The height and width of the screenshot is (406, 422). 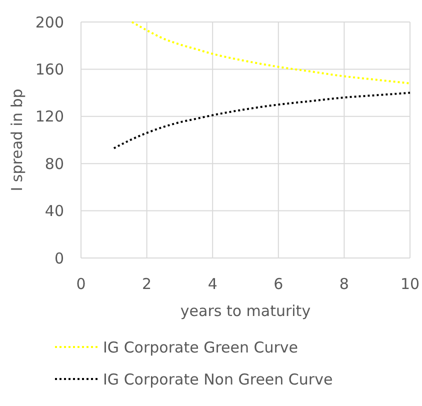 I want to click on y-tick-label: 80, so click(x=54, y=163).